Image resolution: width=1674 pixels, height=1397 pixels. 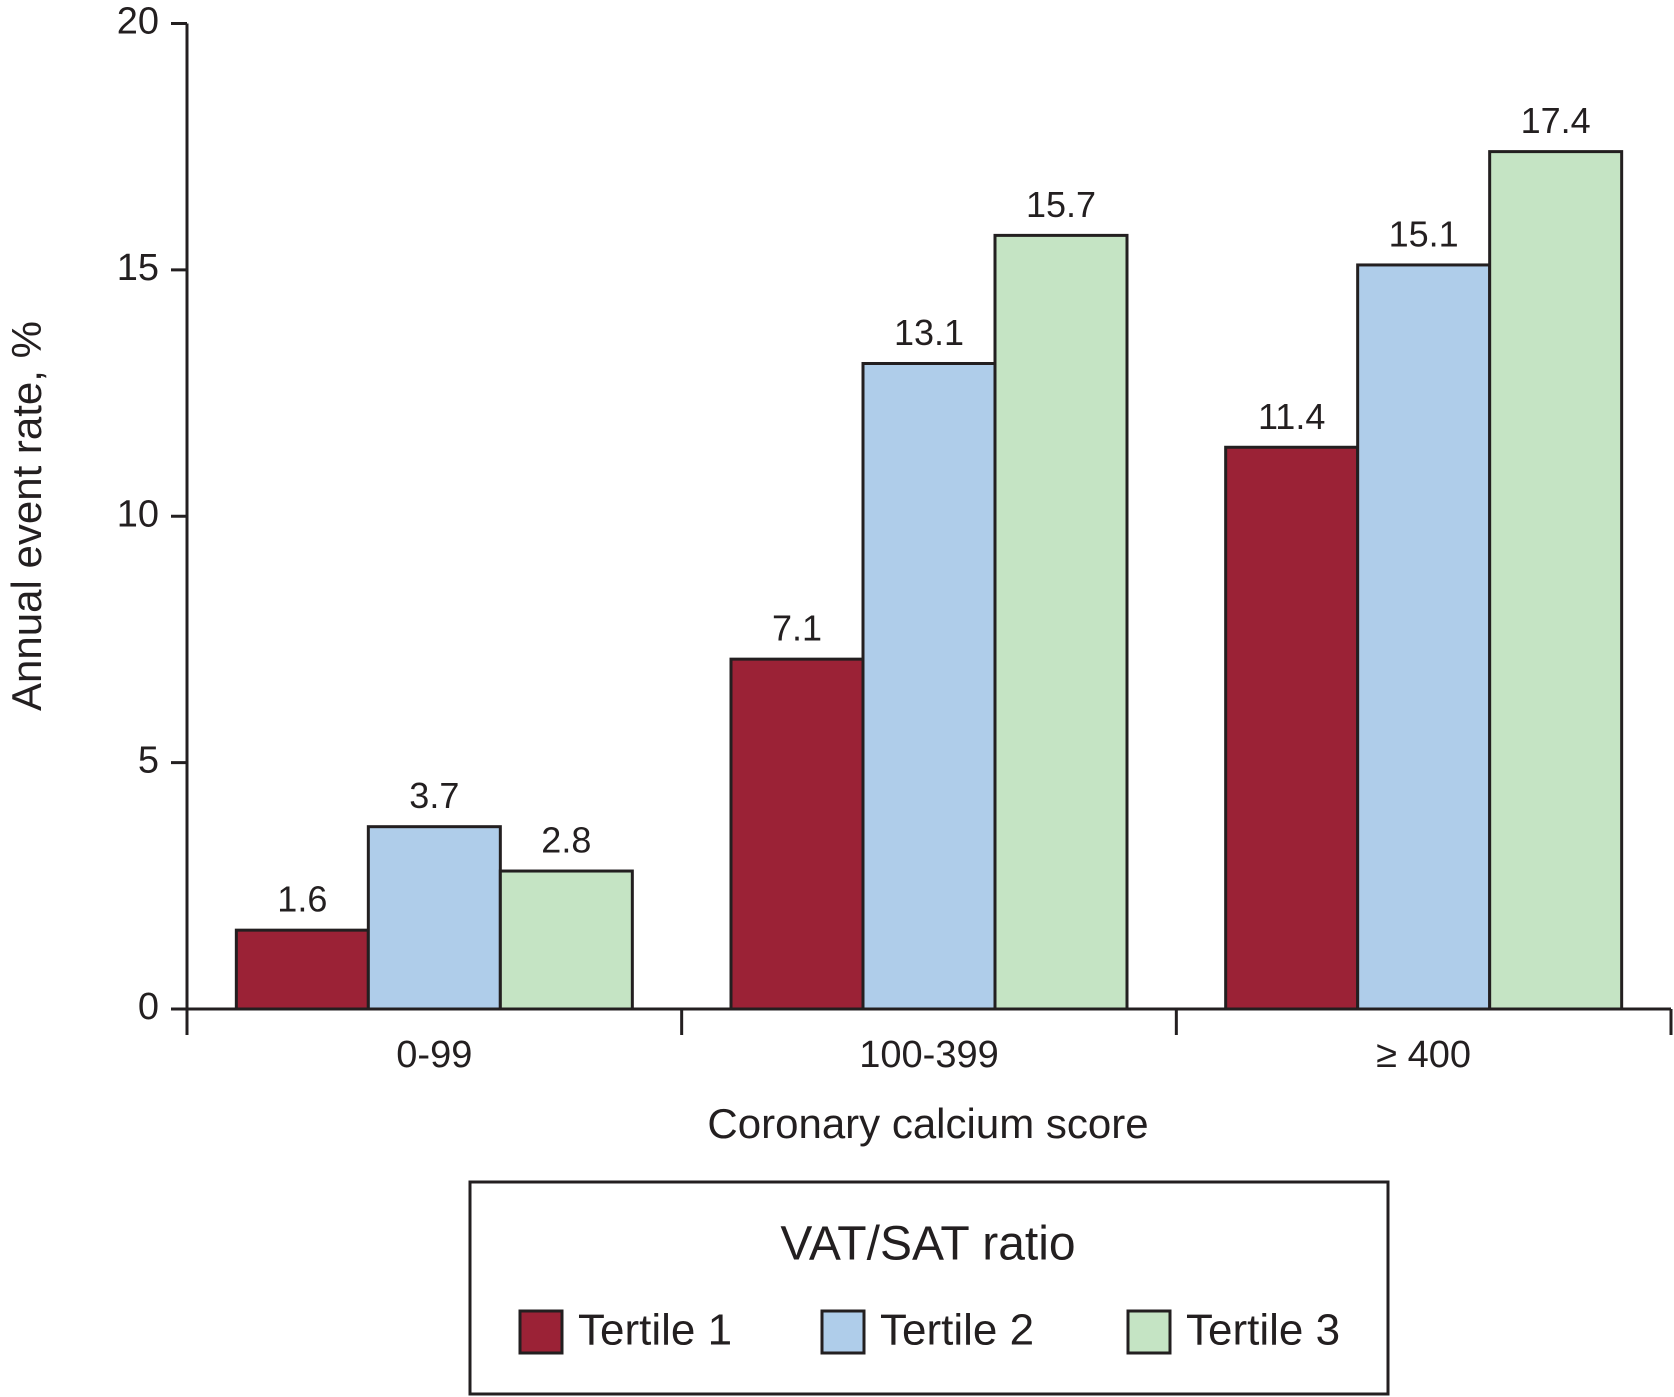 What do you see at coordinates (566, 840) in the screenshot?
I see `value-label: 2.8` at bounding box center [566, 840].